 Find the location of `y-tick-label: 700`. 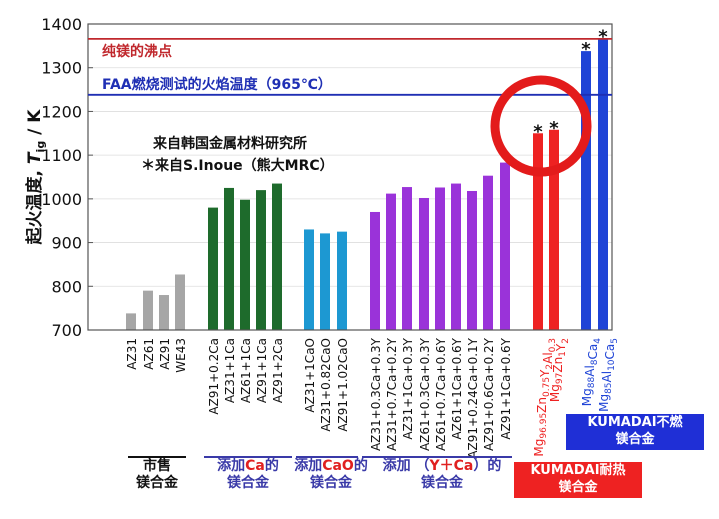

y-tick-label: 700 is located at coordinates (66, 330).